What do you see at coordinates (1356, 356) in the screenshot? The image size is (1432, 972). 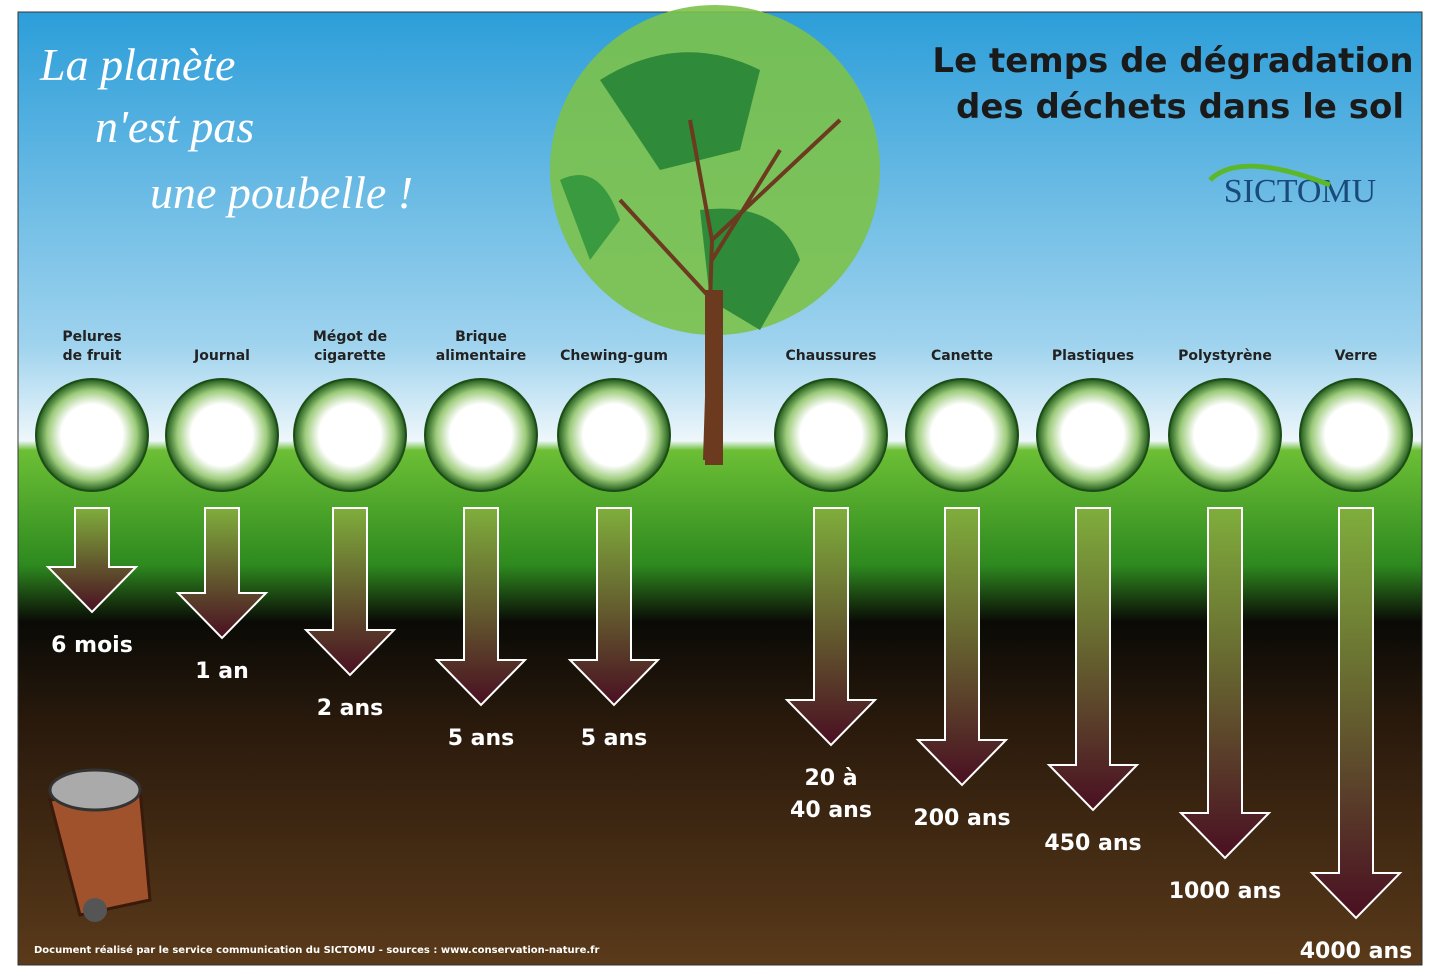 I see `item-label: Verre` at bounding box center [1356, 356].